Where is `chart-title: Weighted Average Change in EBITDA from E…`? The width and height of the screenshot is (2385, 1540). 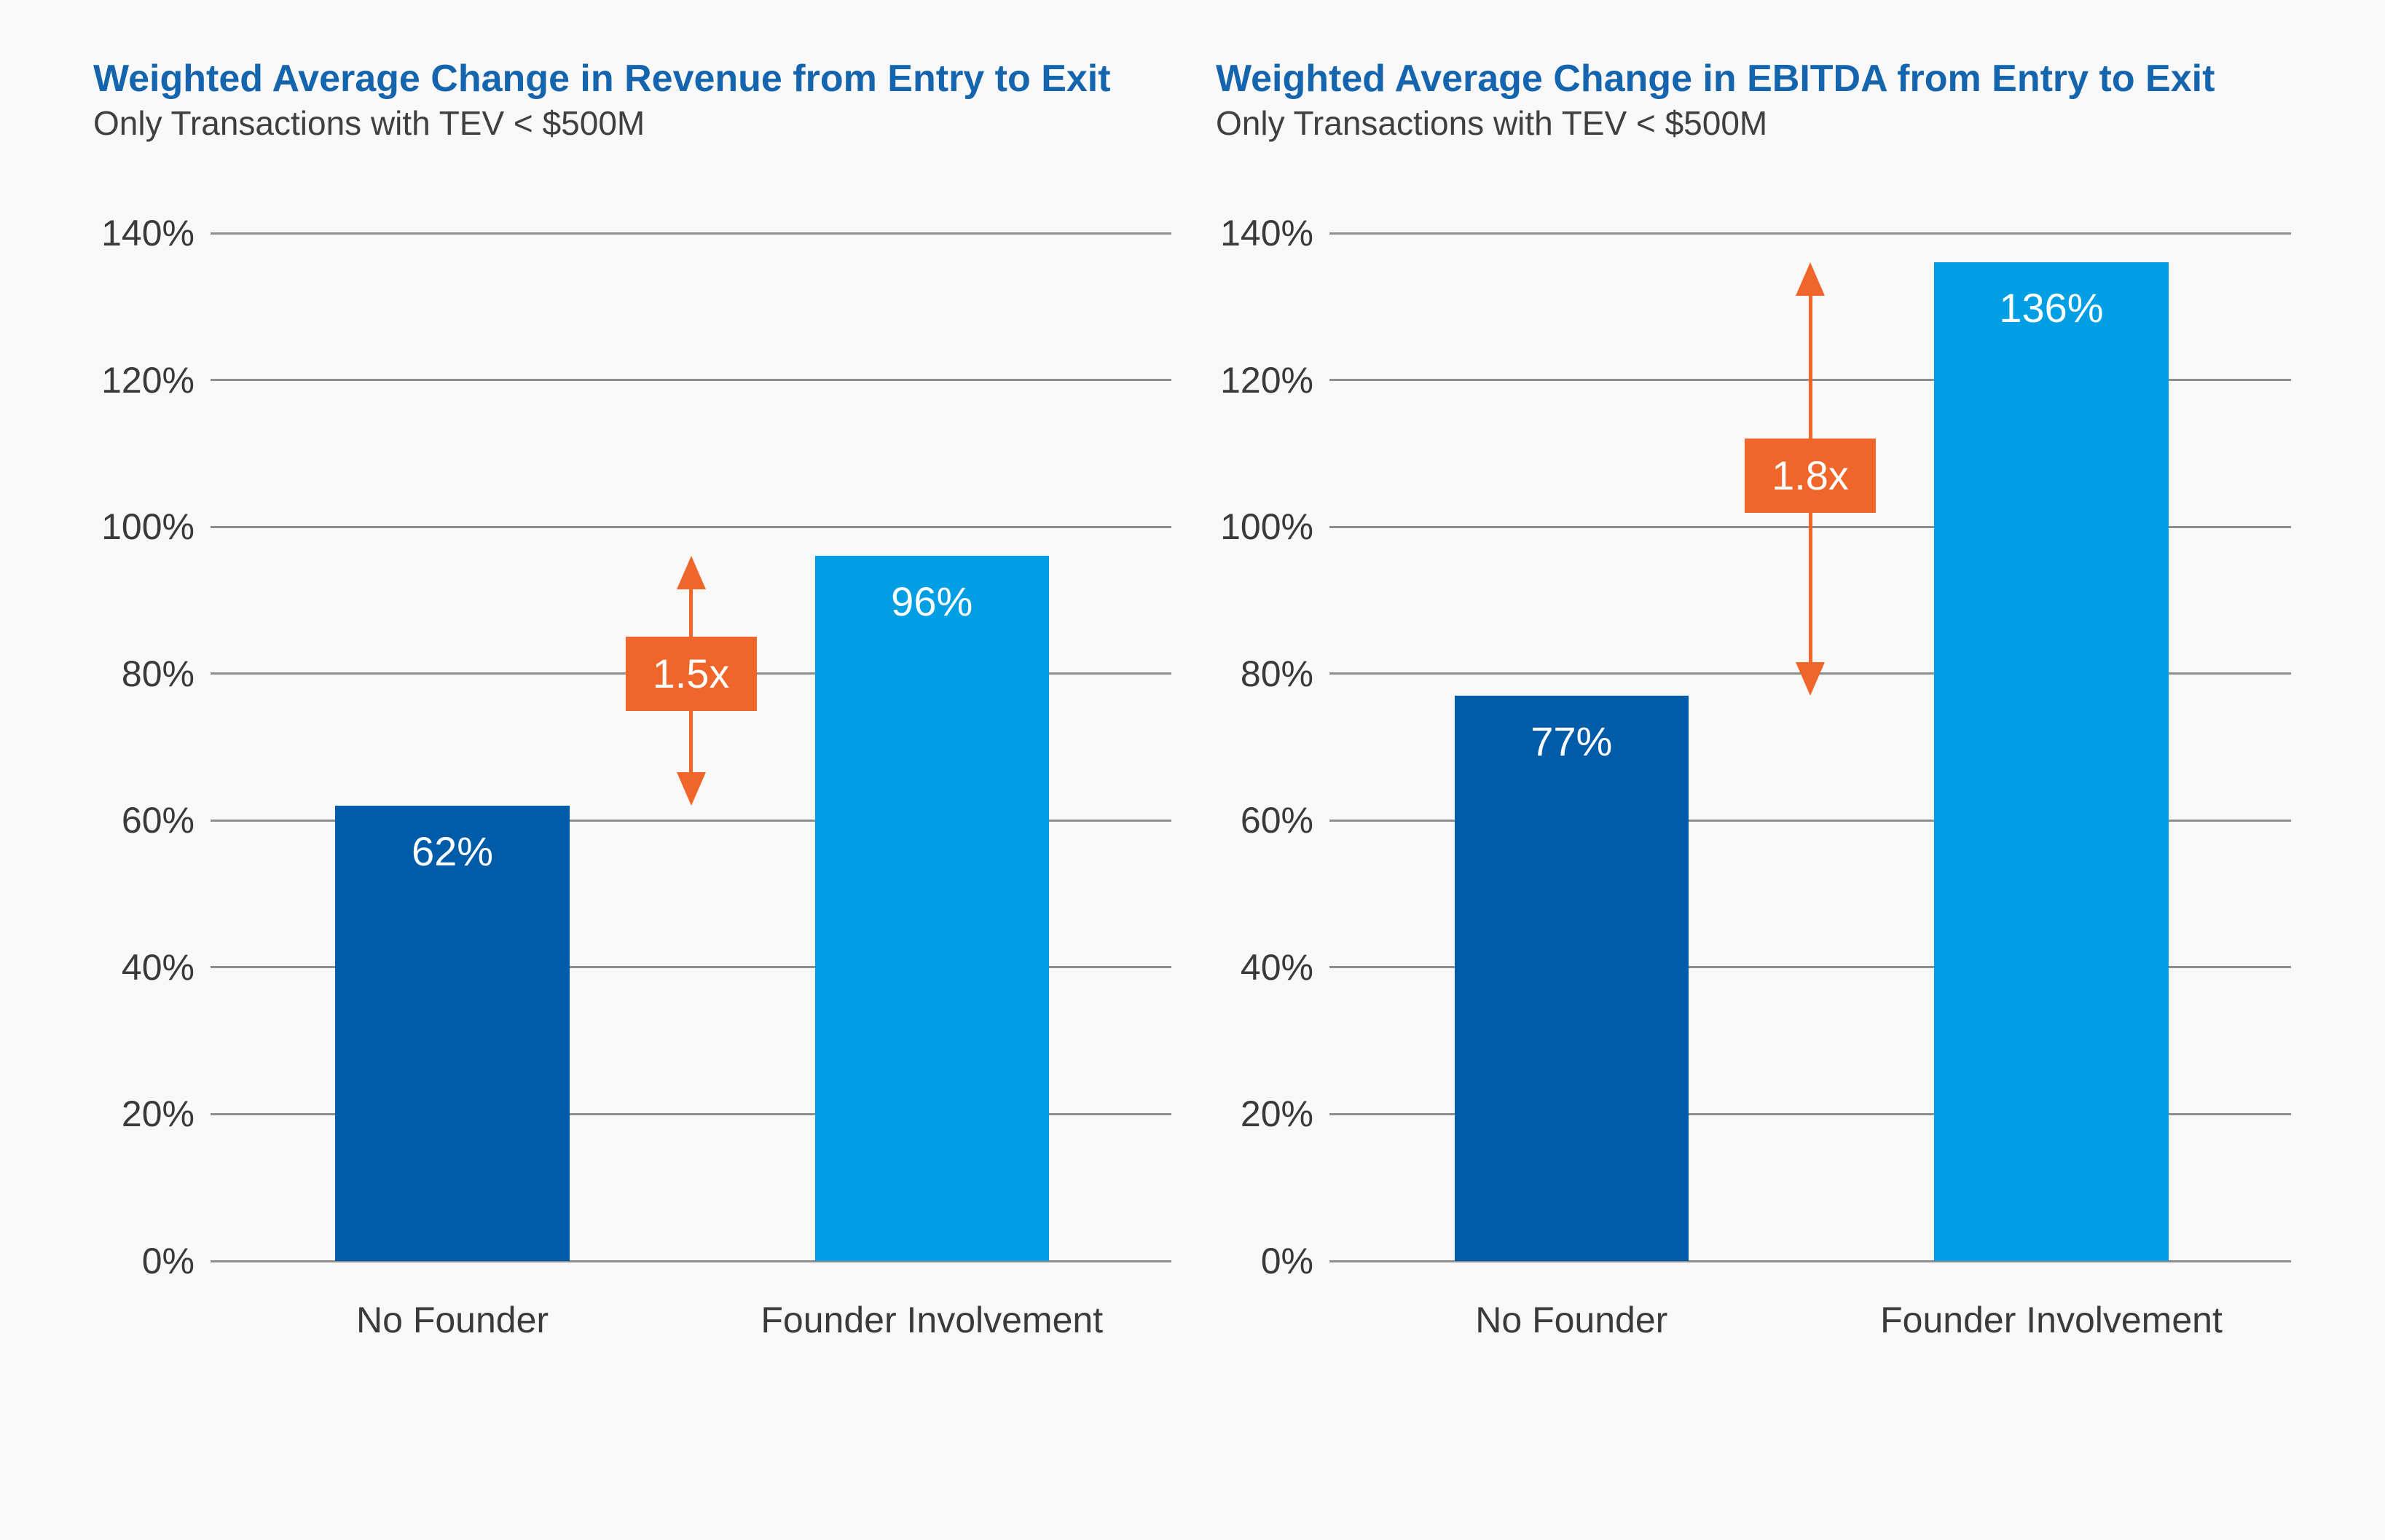 chart-title: Weighted Average Change in EBITDA from E… is located at coordinates (1715, 79).